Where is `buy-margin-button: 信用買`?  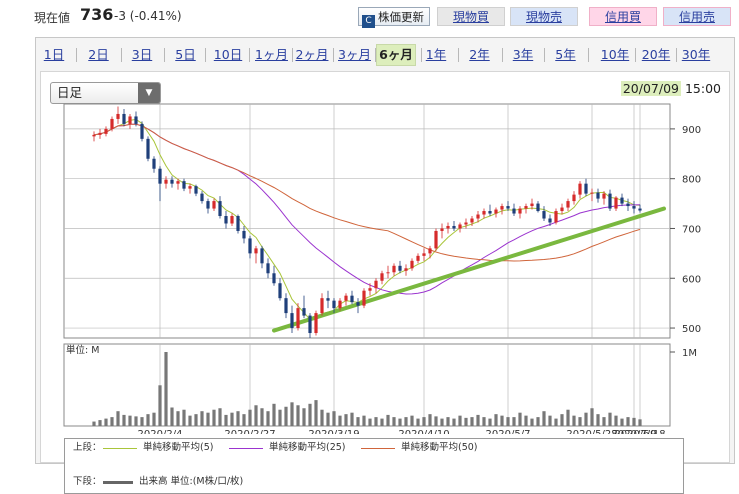
buy-margin-button: 信用買 is located at coordinates (623, 16).